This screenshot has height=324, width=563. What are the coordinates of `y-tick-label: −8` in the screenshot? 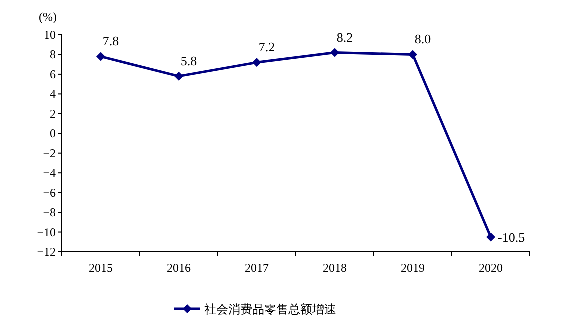 It's located at (49, 213).